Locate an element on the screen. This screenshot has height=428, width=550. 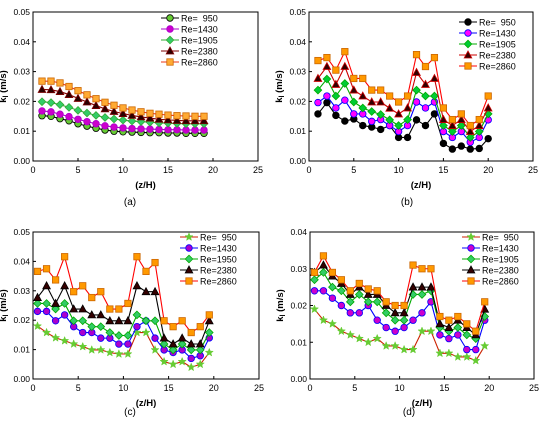
x-axis-label: (z/H) is located at coordinates (145, 185).